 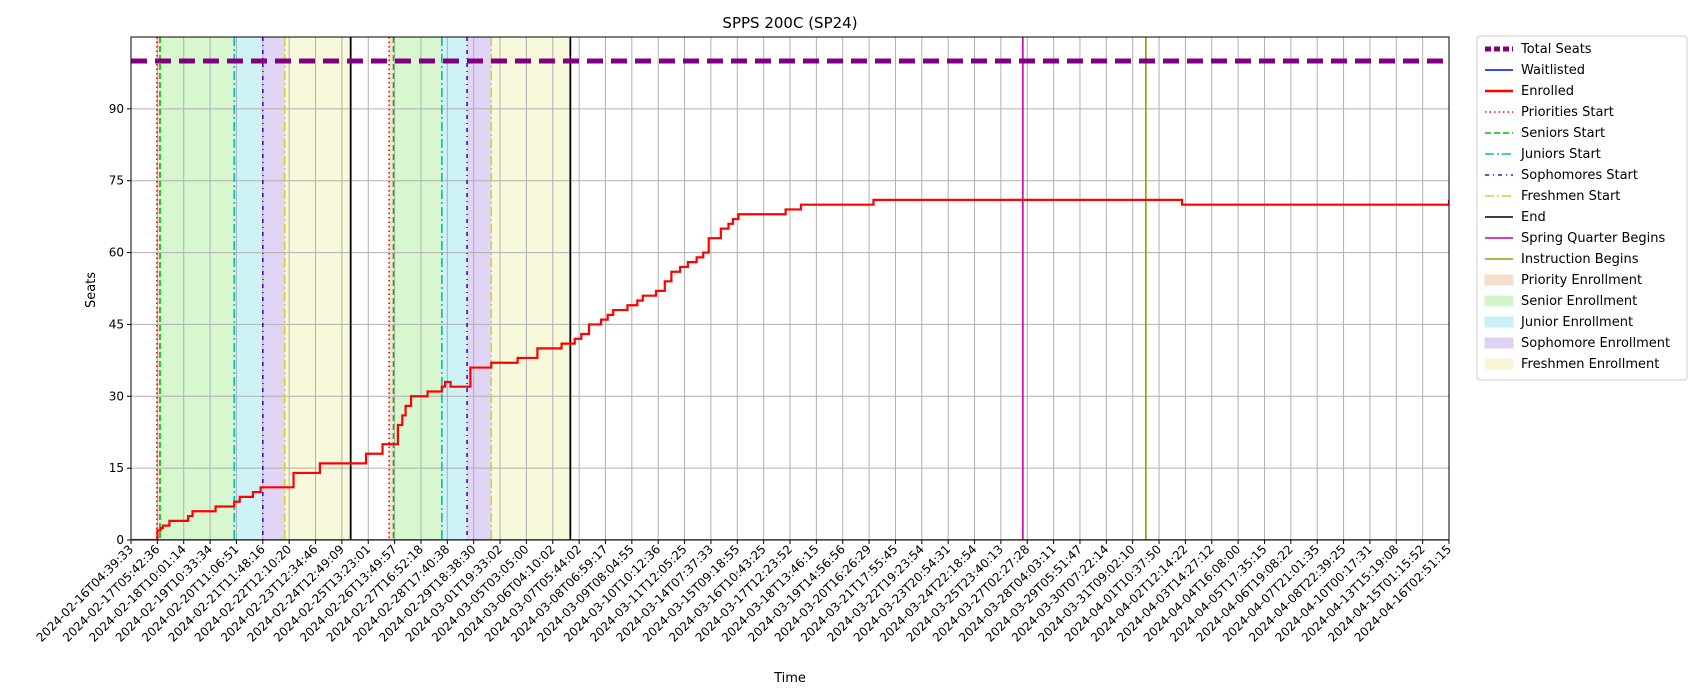 What do you see at coordinates (116, 109) in the screenshot?
I see `y-tick-label: 90` at bounding box center [116, 109].